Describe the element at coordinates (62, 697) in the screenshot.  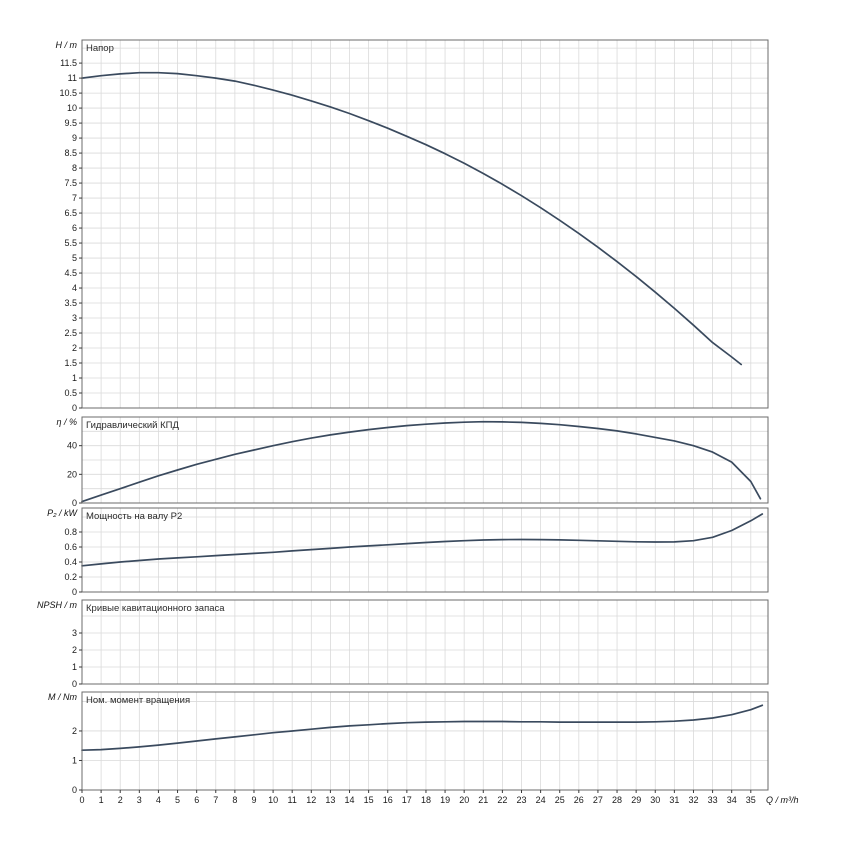
I see `axis-unit-label: M / Nm` at that location.